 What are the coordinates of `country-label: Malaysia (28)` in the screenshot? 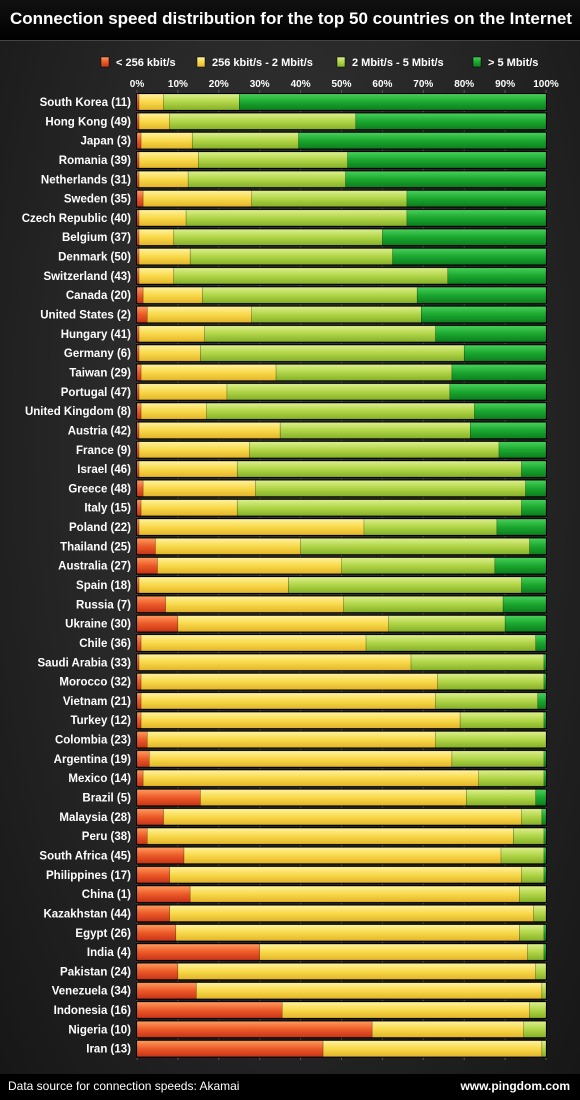 It's located at (95, 818).